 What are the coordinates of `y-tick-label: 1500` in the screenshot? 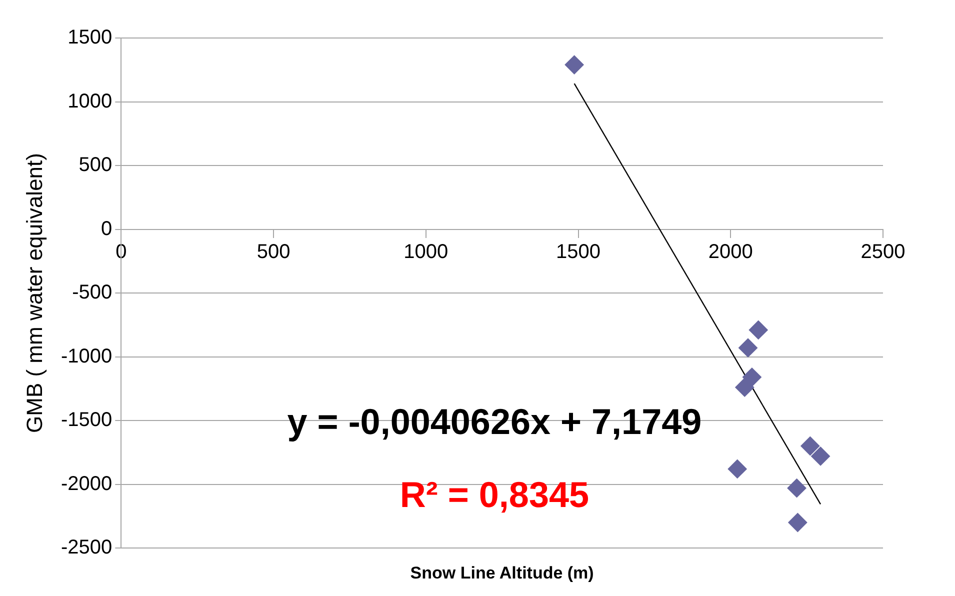 It's located at (90, 37).